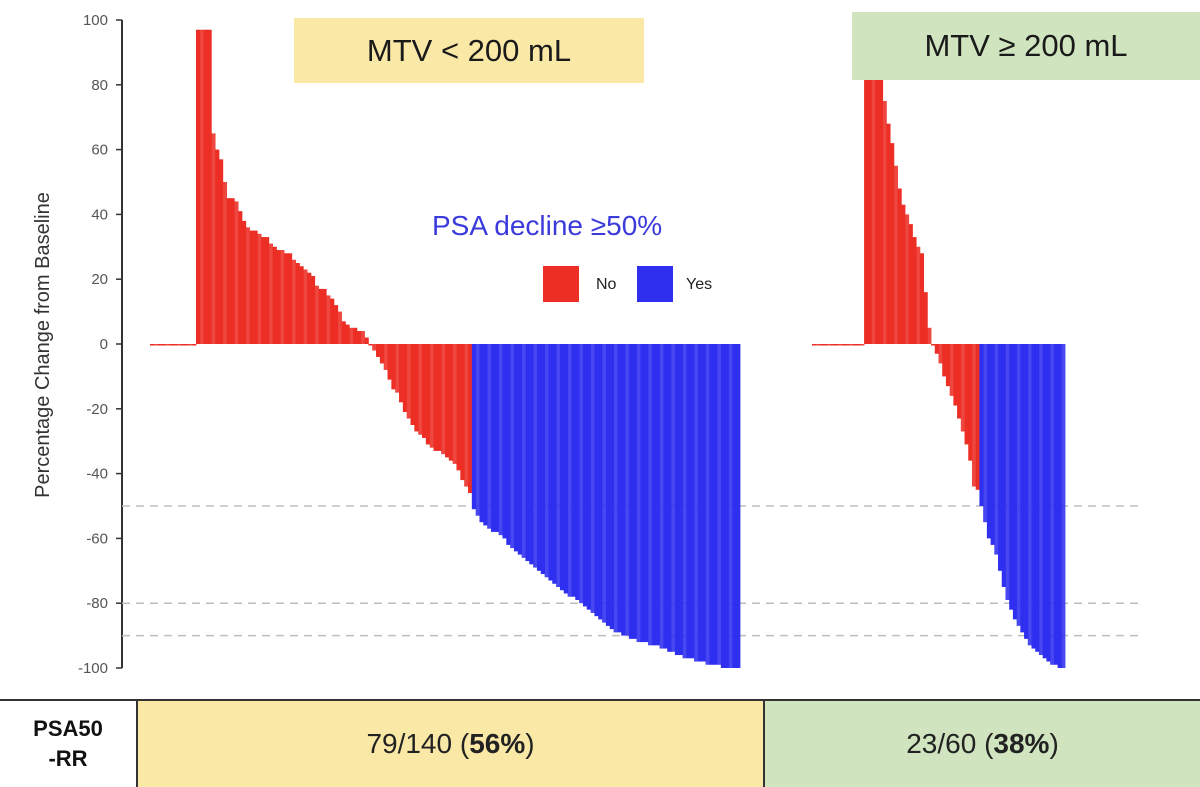  I want to click on panel-label-high-mtv: MTV ≥ 200 mL, so click(1026, 46).